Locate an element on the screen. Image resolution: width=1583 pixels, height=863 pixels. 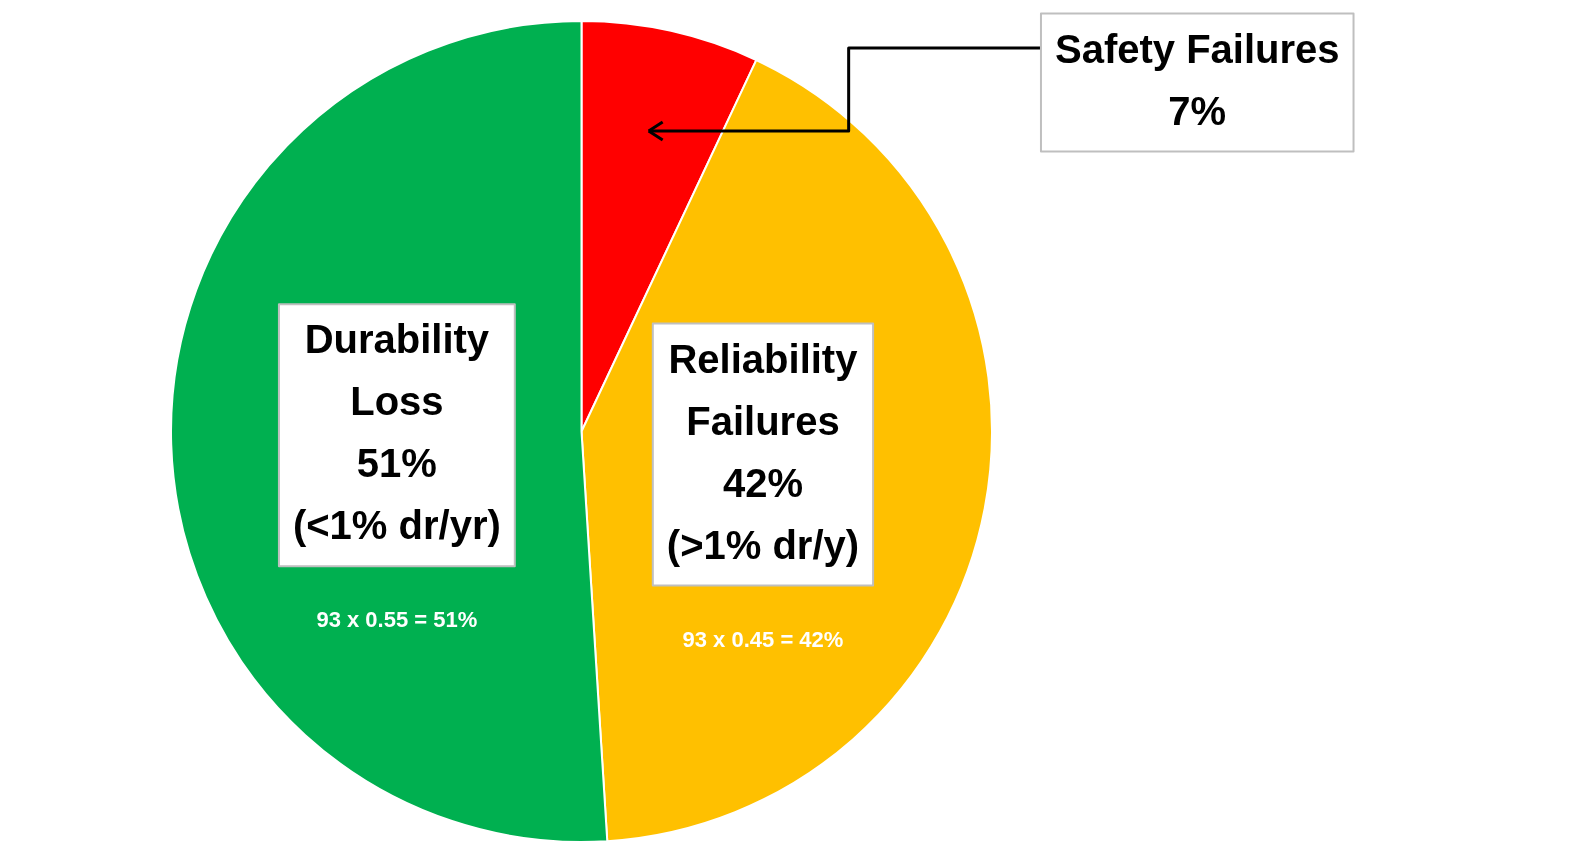
text: 93 x 0.45 = 42% is located at coordinates (763, 639).